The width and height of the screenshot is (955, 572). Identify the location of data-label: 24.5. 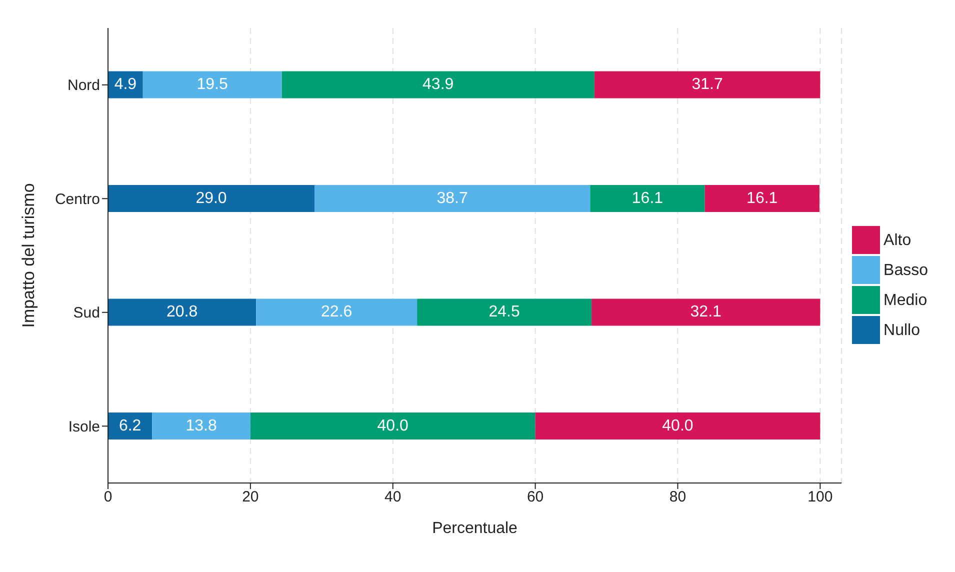
(504, 312).